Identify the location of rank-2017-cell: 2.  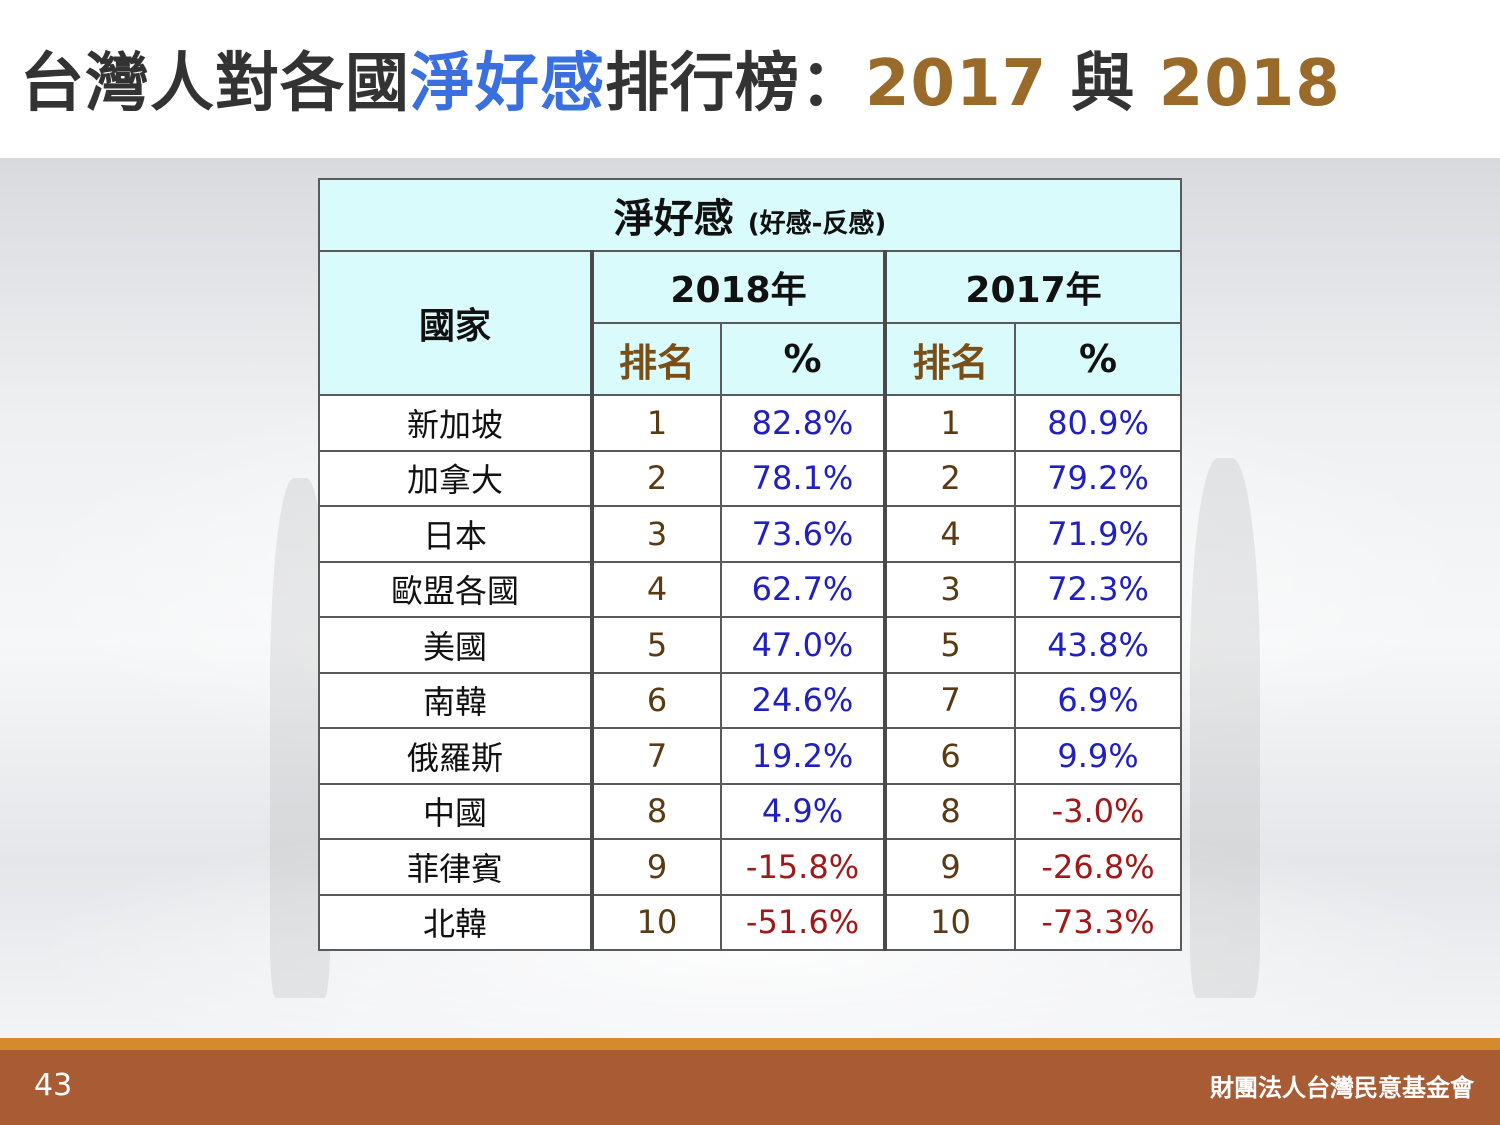
(949, 478).